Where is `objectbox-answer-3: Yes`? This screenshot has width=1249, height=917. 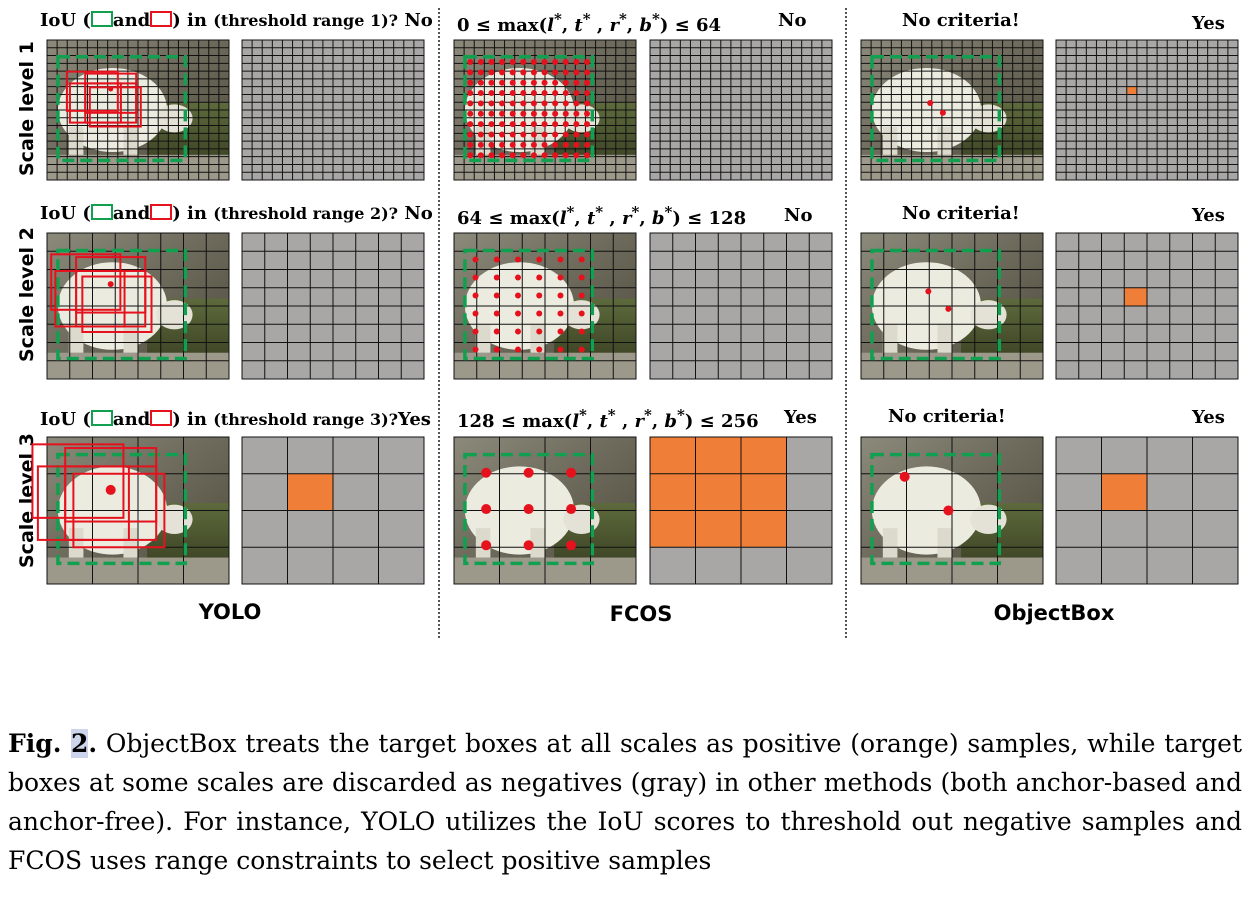
objectbox-answer-3: Yes is located at coordinates (1208, 417).